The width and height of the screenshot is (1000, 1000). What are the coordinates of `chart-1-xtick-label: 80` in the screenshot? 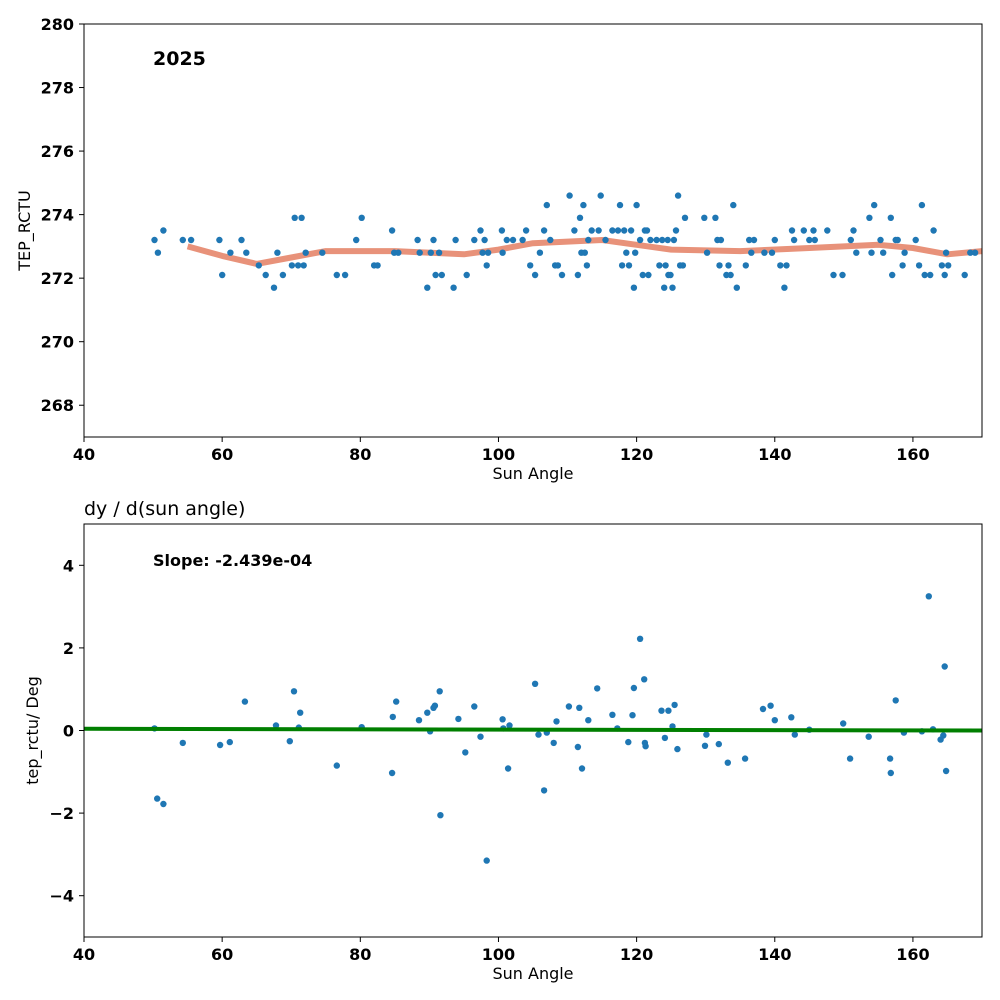 It's located at (360, 454).